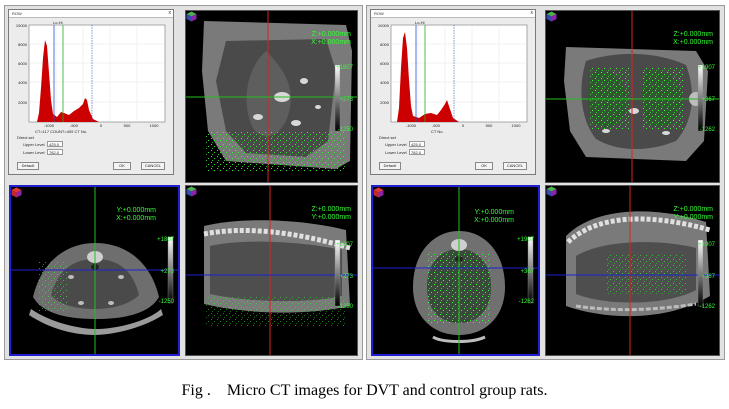 Image resolution: width=729 pixels, height=409 pixels. I want to click on histogram-bottom-label: CT No., so click(437, 131).